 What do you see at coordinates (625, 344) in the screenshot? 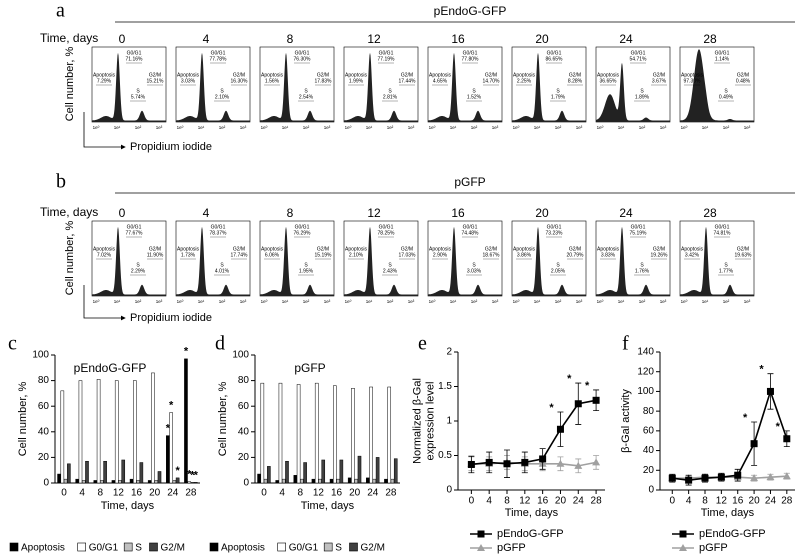
I see `panel-letter: f` at bounding box center [625, 344].